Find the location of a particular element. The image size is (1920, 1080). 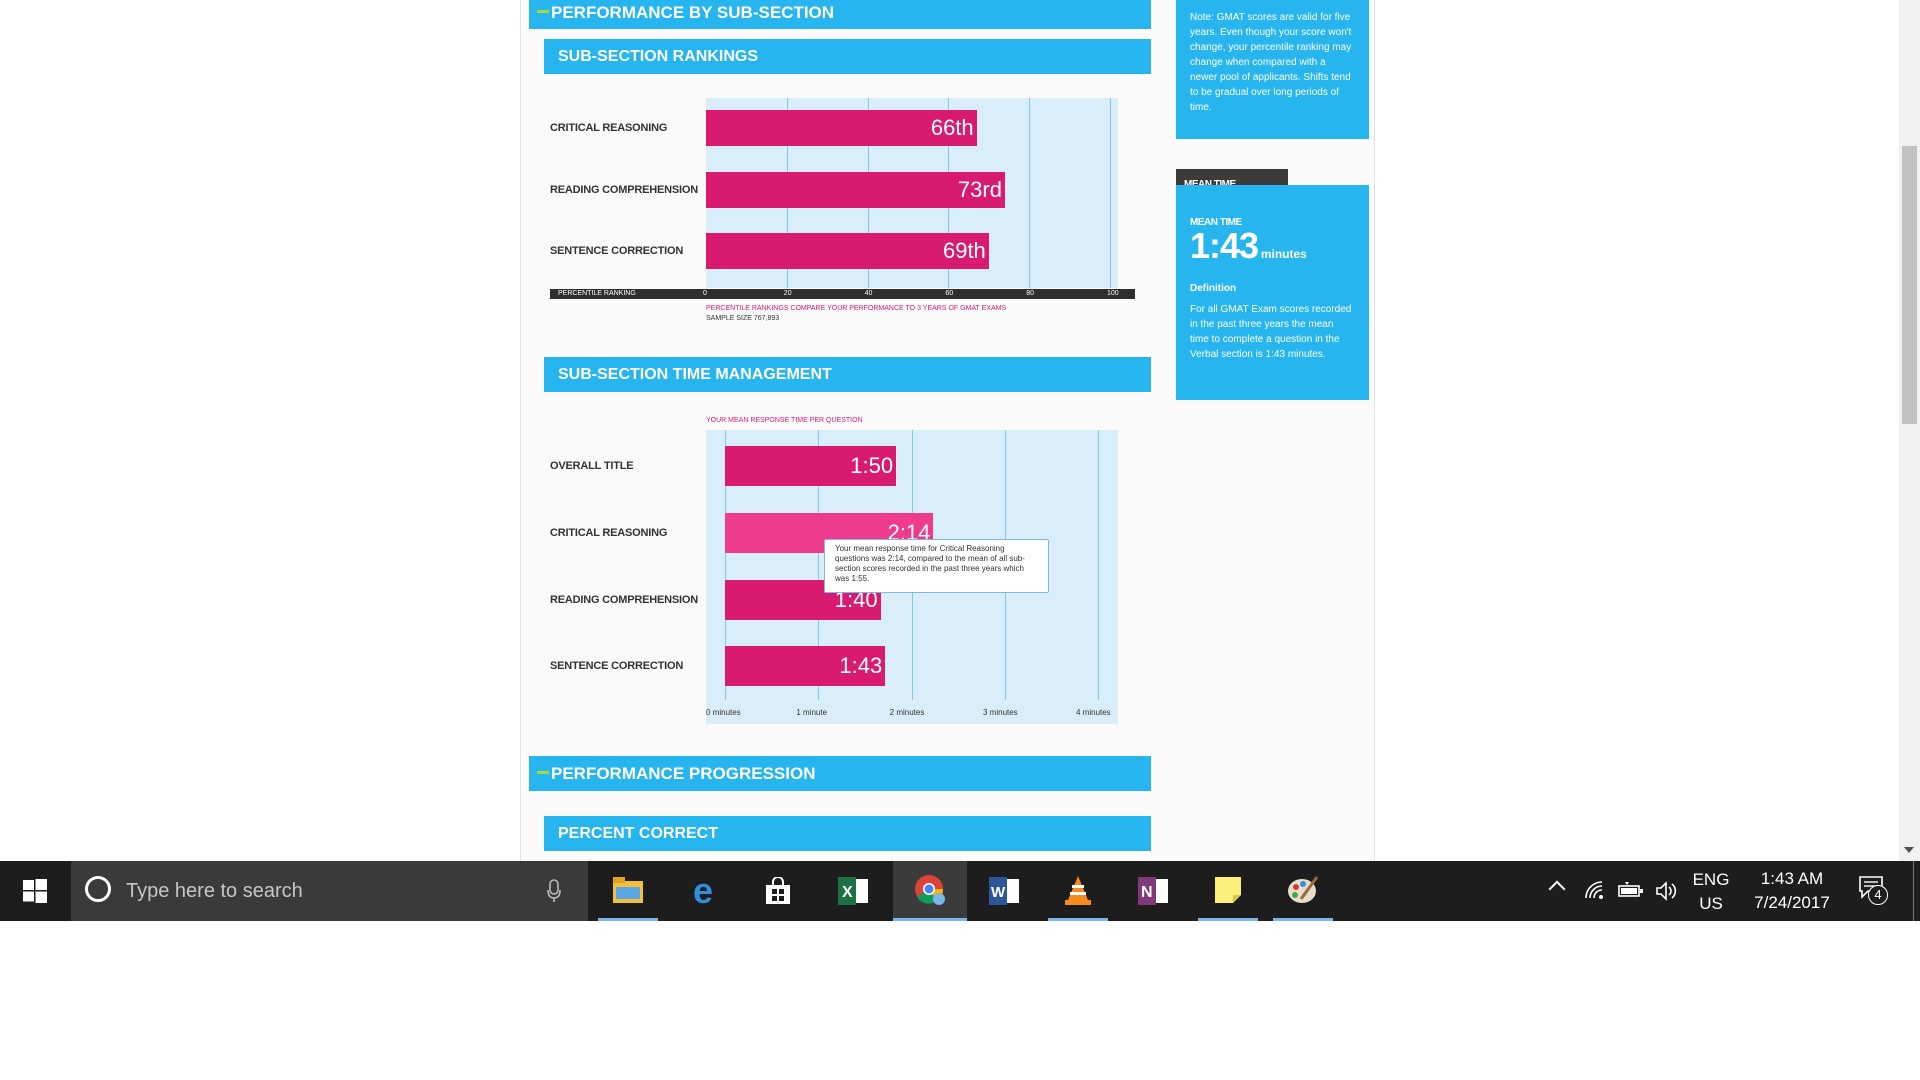

taskbar-onenote: N is located at coordinates (1153, 891).